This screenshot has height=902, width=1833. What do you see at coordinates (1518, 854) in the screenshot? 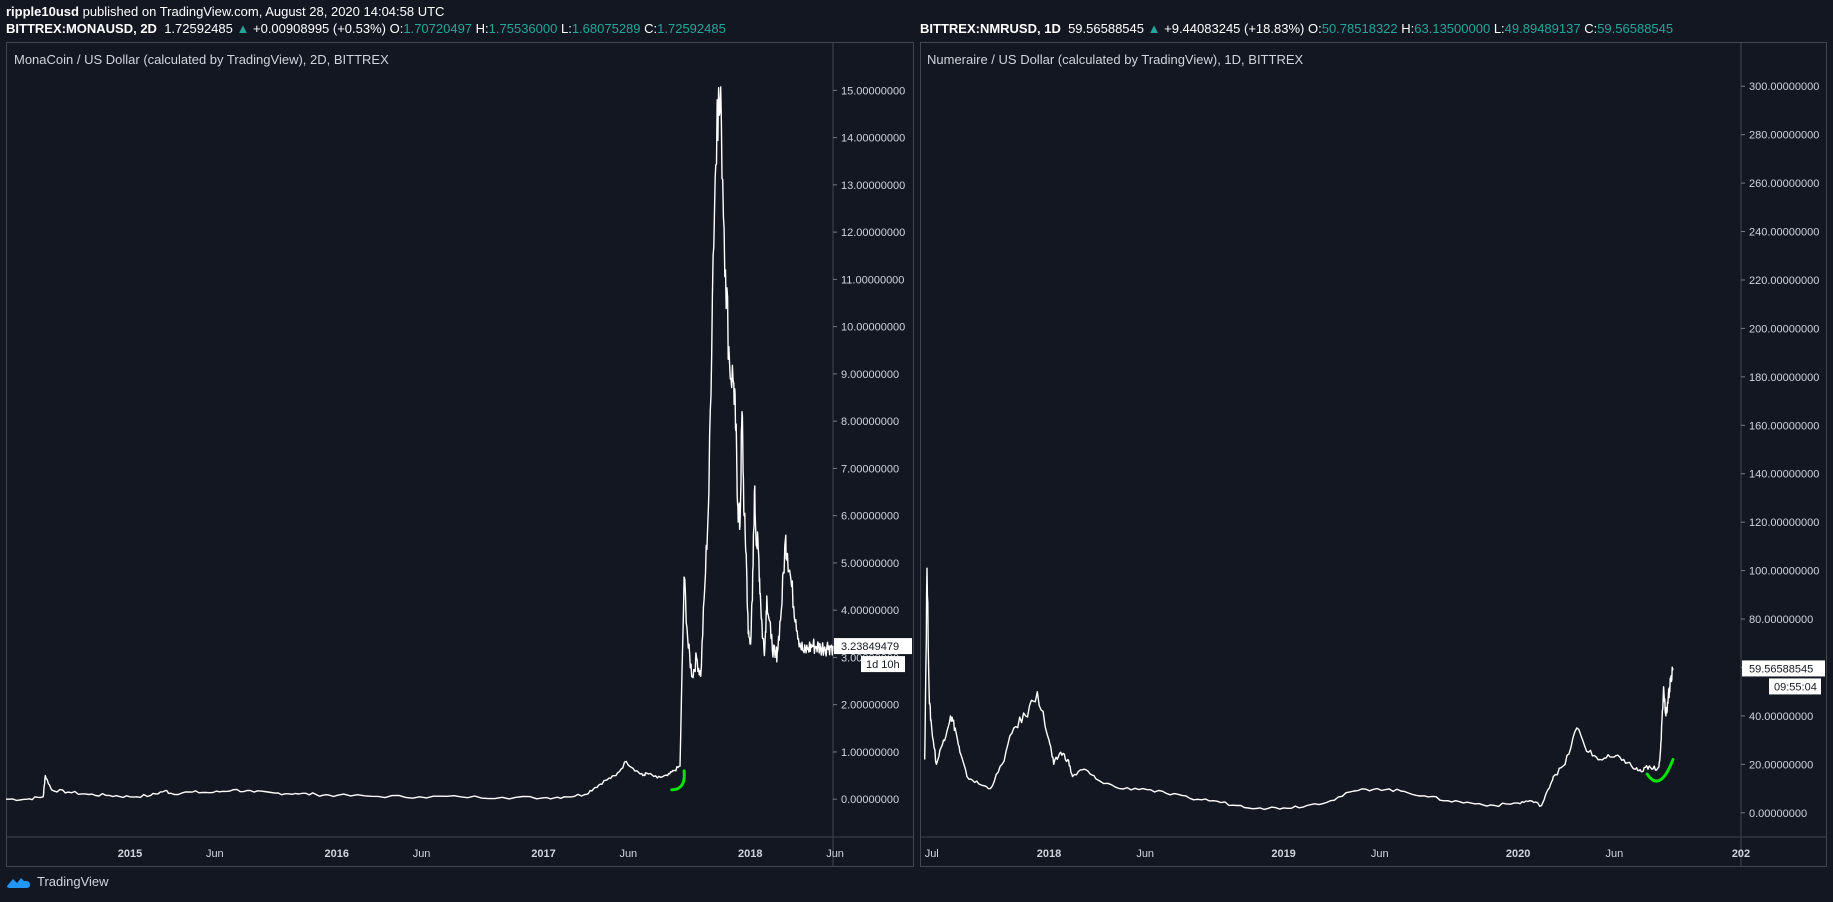
I see `x-tick-label: 2020` at bounding box center [1518, 854].